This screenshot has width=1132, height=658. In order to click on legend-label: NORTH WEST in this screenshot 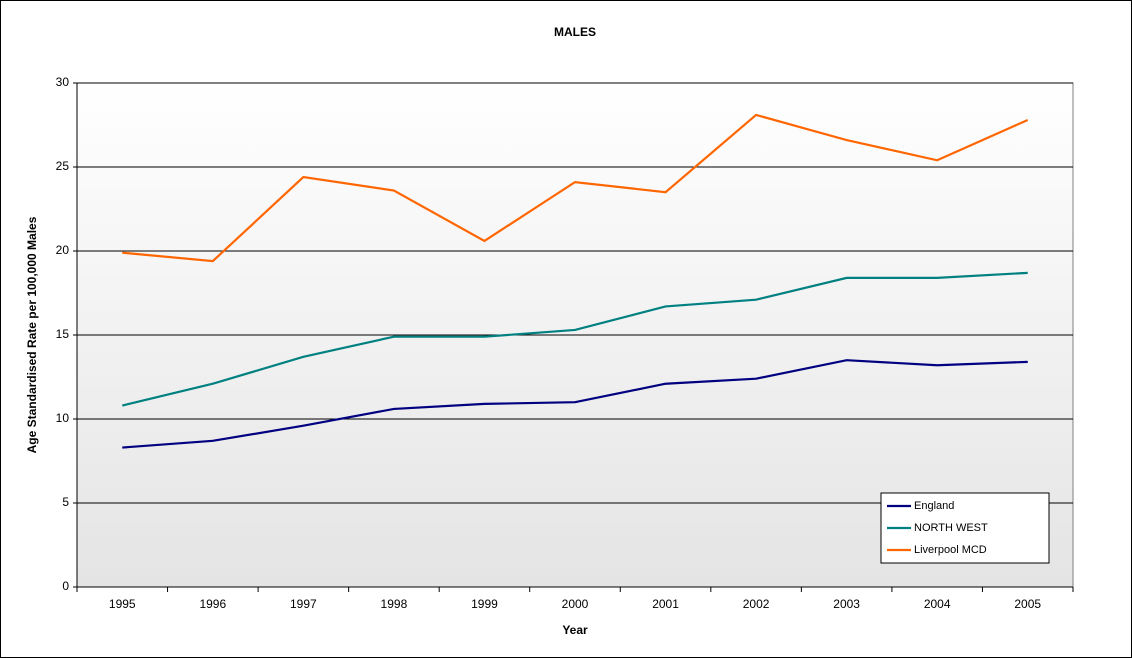, I will do `click(951, 528)`.